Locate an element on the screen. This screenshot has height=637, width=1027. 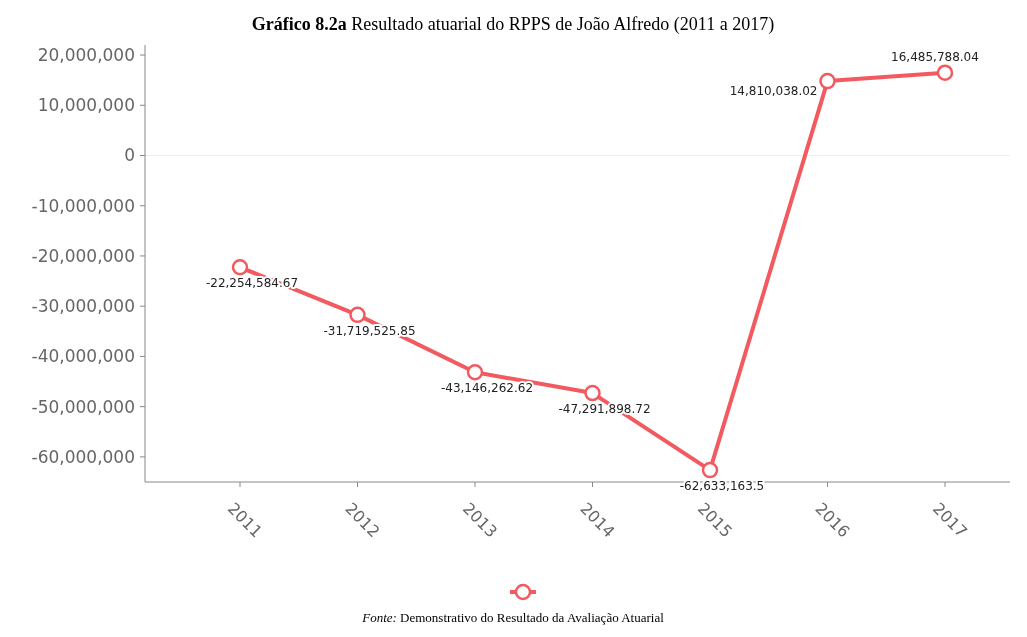
y-tick-label: -20,000,000 is located at coordinates (83, 255).